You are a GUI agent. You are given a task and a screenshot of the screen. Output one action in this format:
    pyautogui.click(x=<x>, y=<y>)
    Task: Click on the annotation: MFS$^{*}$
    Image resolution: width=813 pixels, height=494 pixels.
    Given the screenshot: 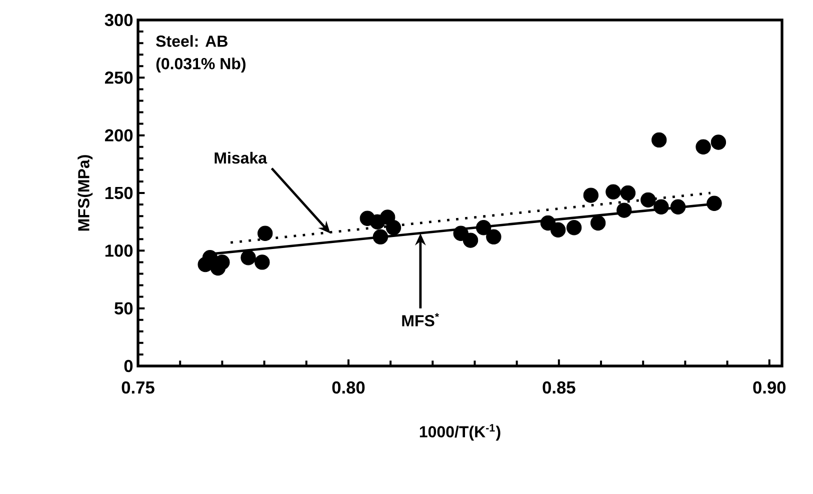 What is the action you would take?
    pyautogui.click(x=421, y=319)
    